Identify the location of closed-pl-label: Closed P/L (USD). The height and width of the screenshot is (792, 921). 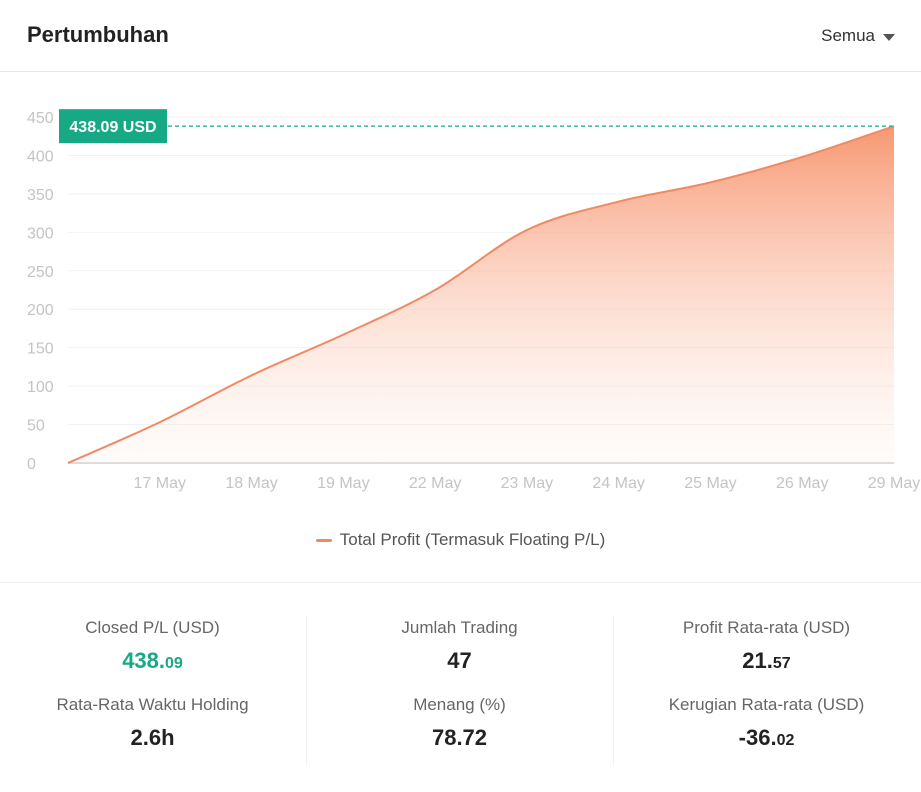
(152, 627).